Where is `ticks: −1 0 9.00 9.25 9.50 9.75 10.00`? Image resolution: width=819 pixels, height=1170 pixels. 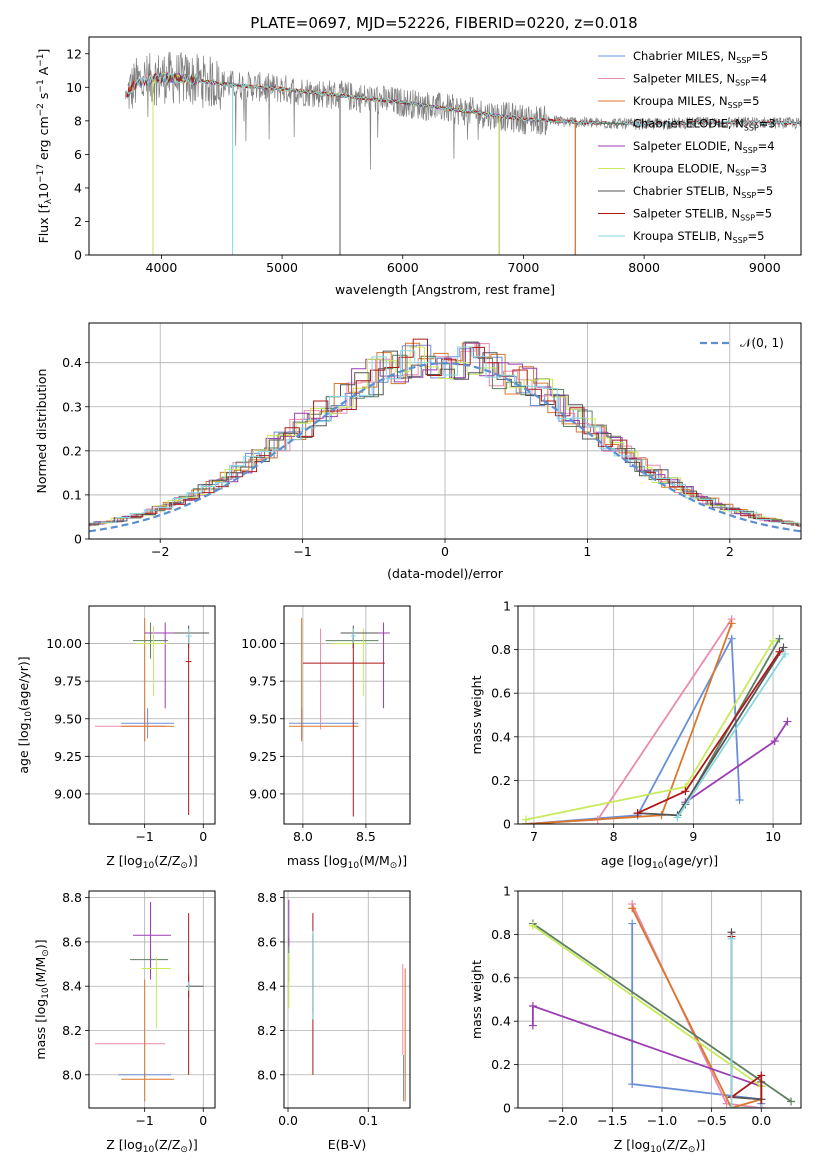
ticks: −1 0 9.00 9.25 9.50 9.75 10.00 is located at coordinates (126, 740).